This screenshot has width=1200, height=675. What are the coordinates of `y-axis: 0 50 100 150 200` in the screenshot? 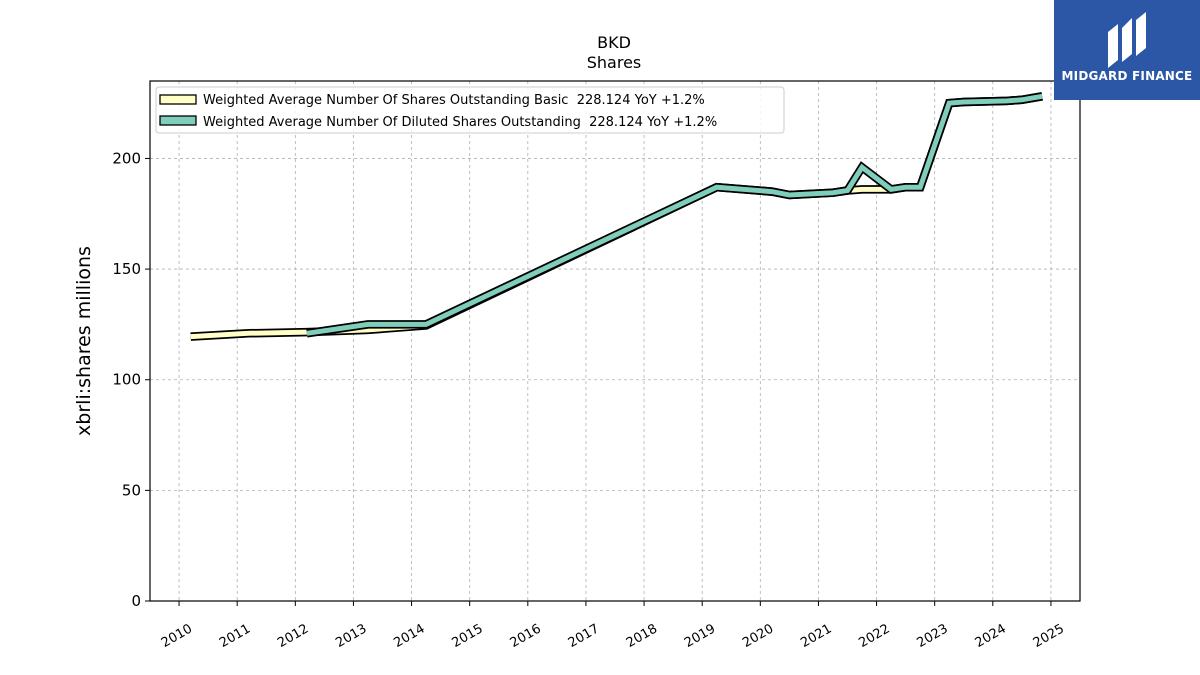 It's located at (131, 379).